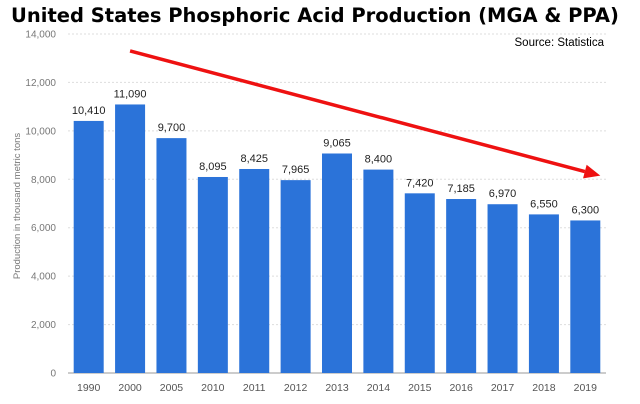 Image resolution: width=640 pixels, height=404 pixels. I want to click on bar-2014, so click(378, 271).